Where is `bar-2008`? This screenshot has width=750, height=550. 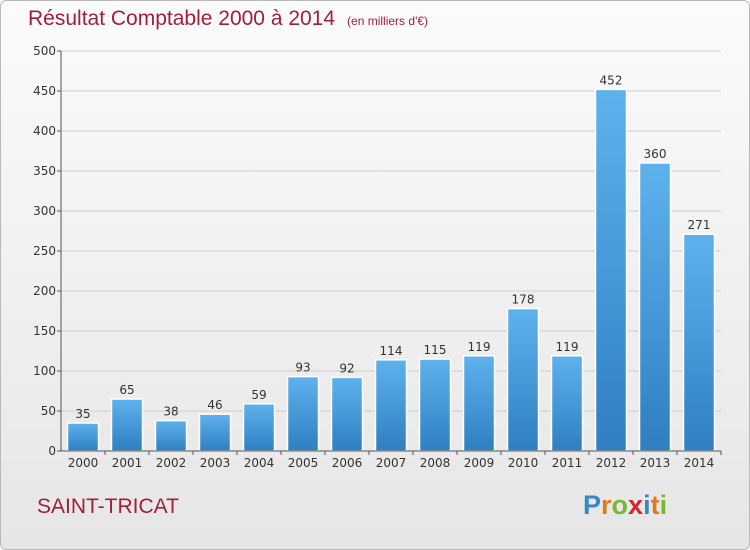 bar-2008 is located at coordinates (435, 405).